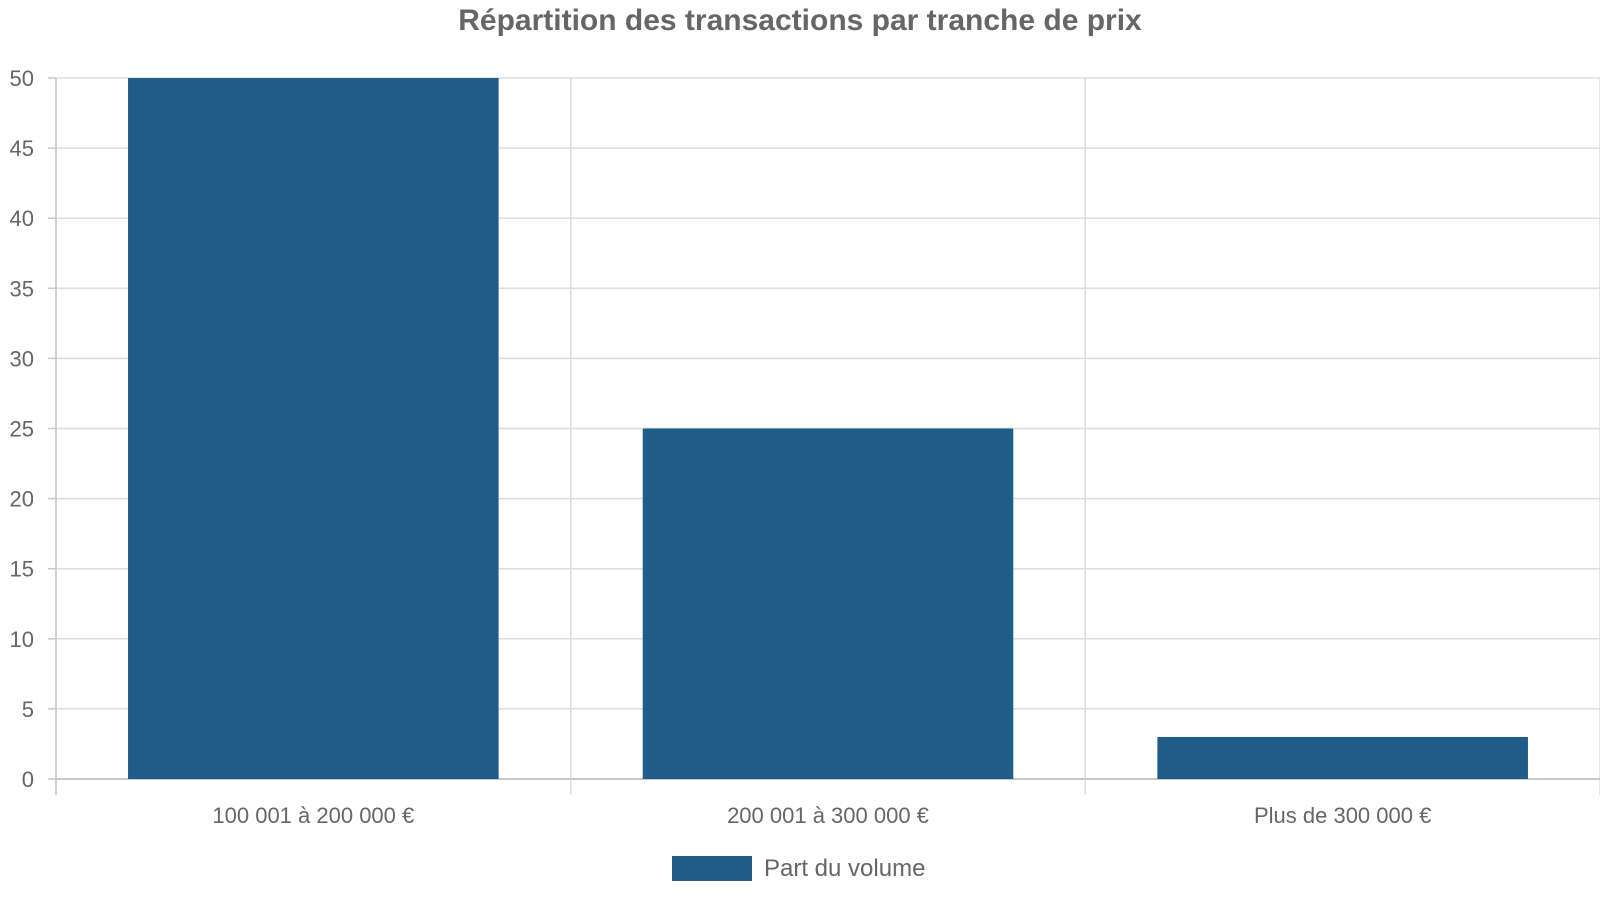 The height and width of the screenshot is (900, 1600). Describe the element at coordinates (844, 868) in the screenshot. I see `legend-label: Part du volume` at that location.